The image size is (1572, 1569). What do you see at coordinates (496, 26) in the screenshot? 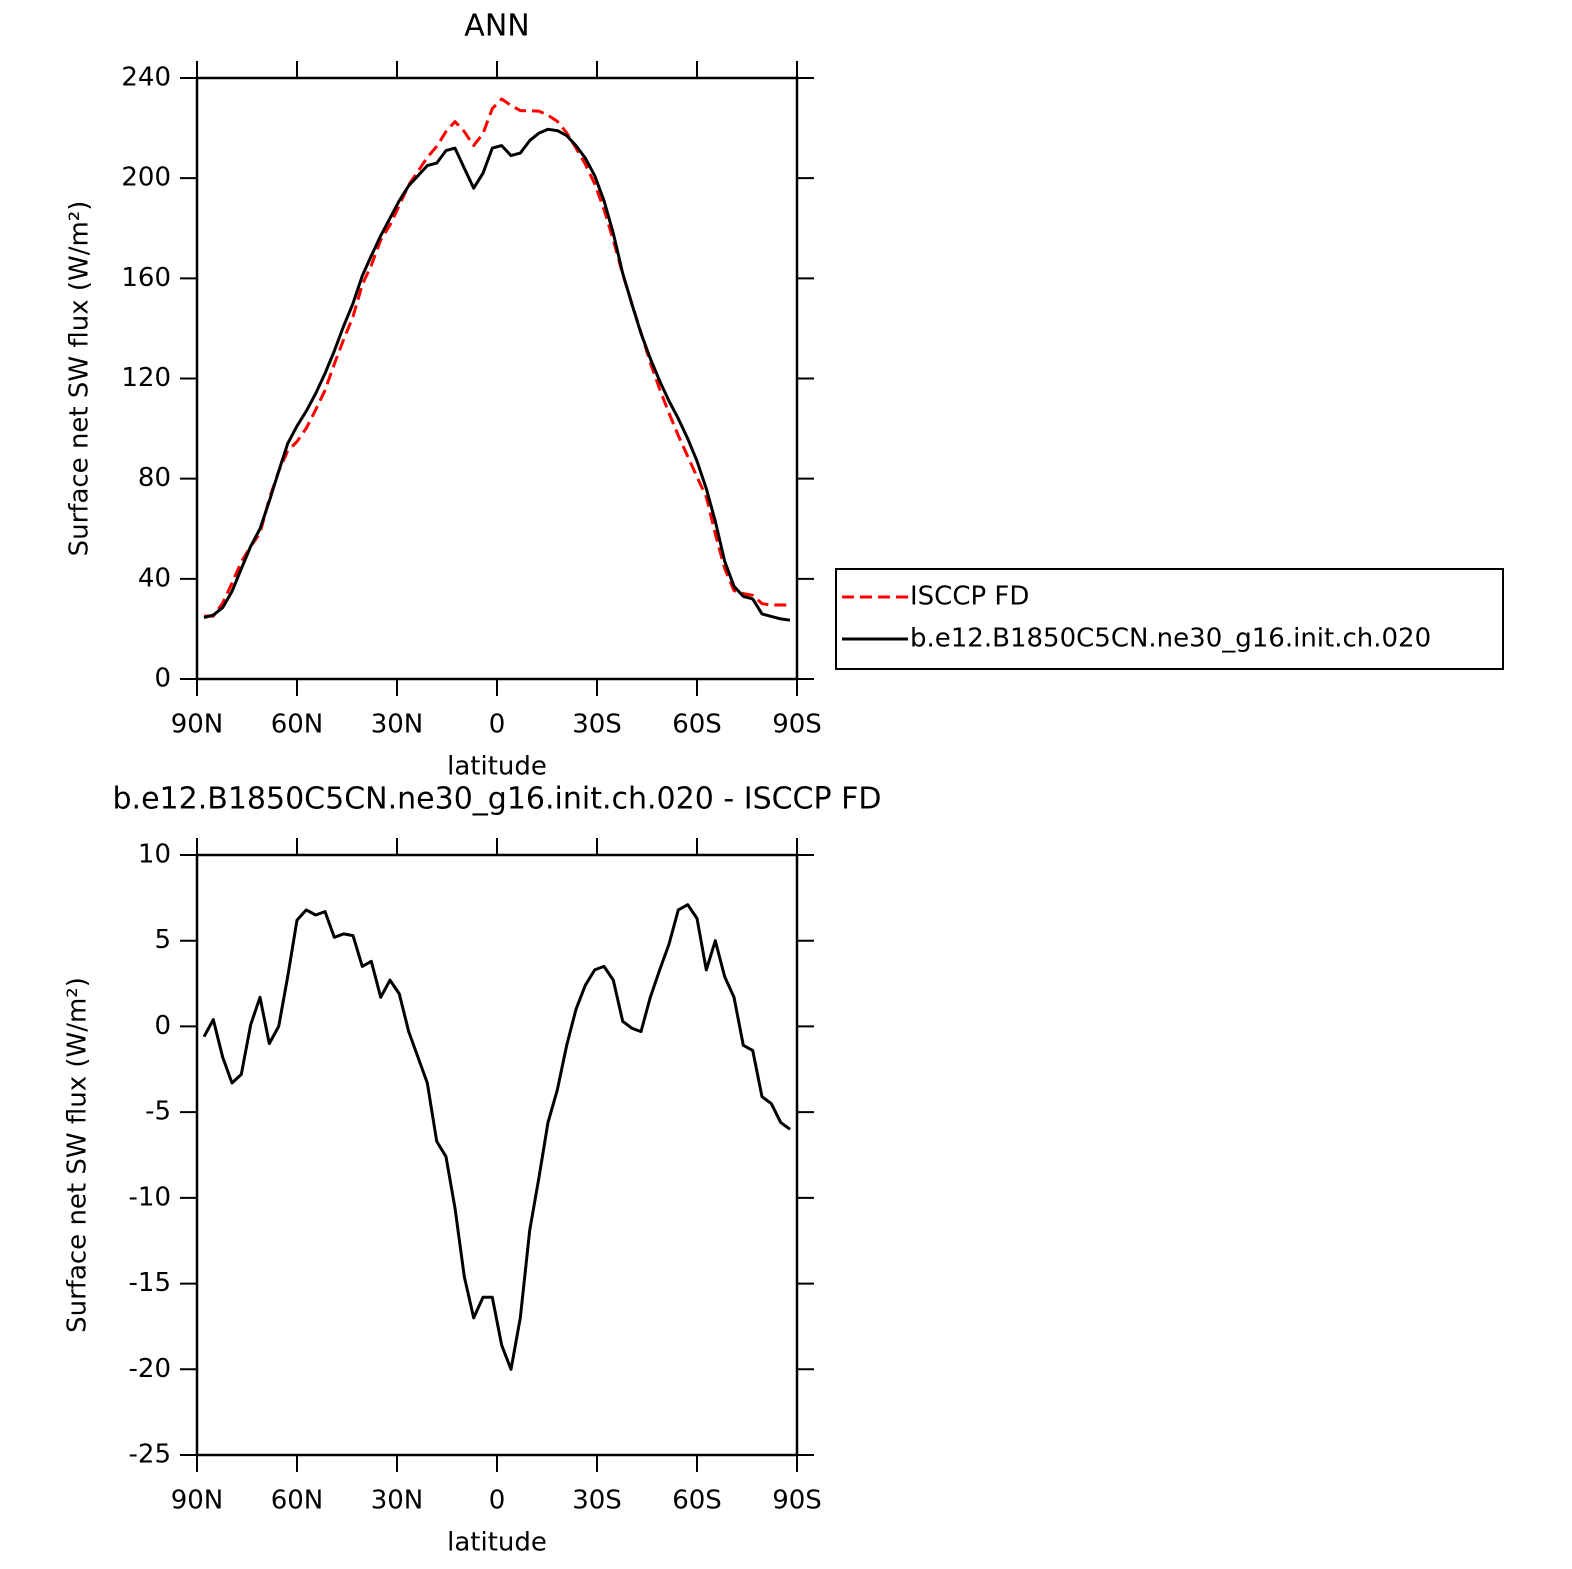
I see `chart-title: ANN` at bounding box center [496, 26].